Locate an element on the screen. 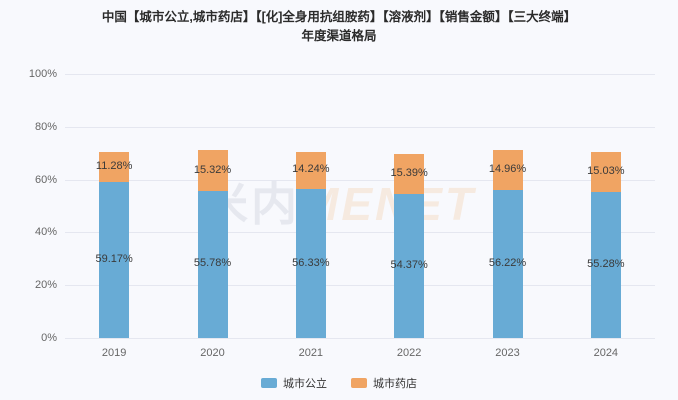  x-axis-label: 2022 is located at coordinates (409, 353).